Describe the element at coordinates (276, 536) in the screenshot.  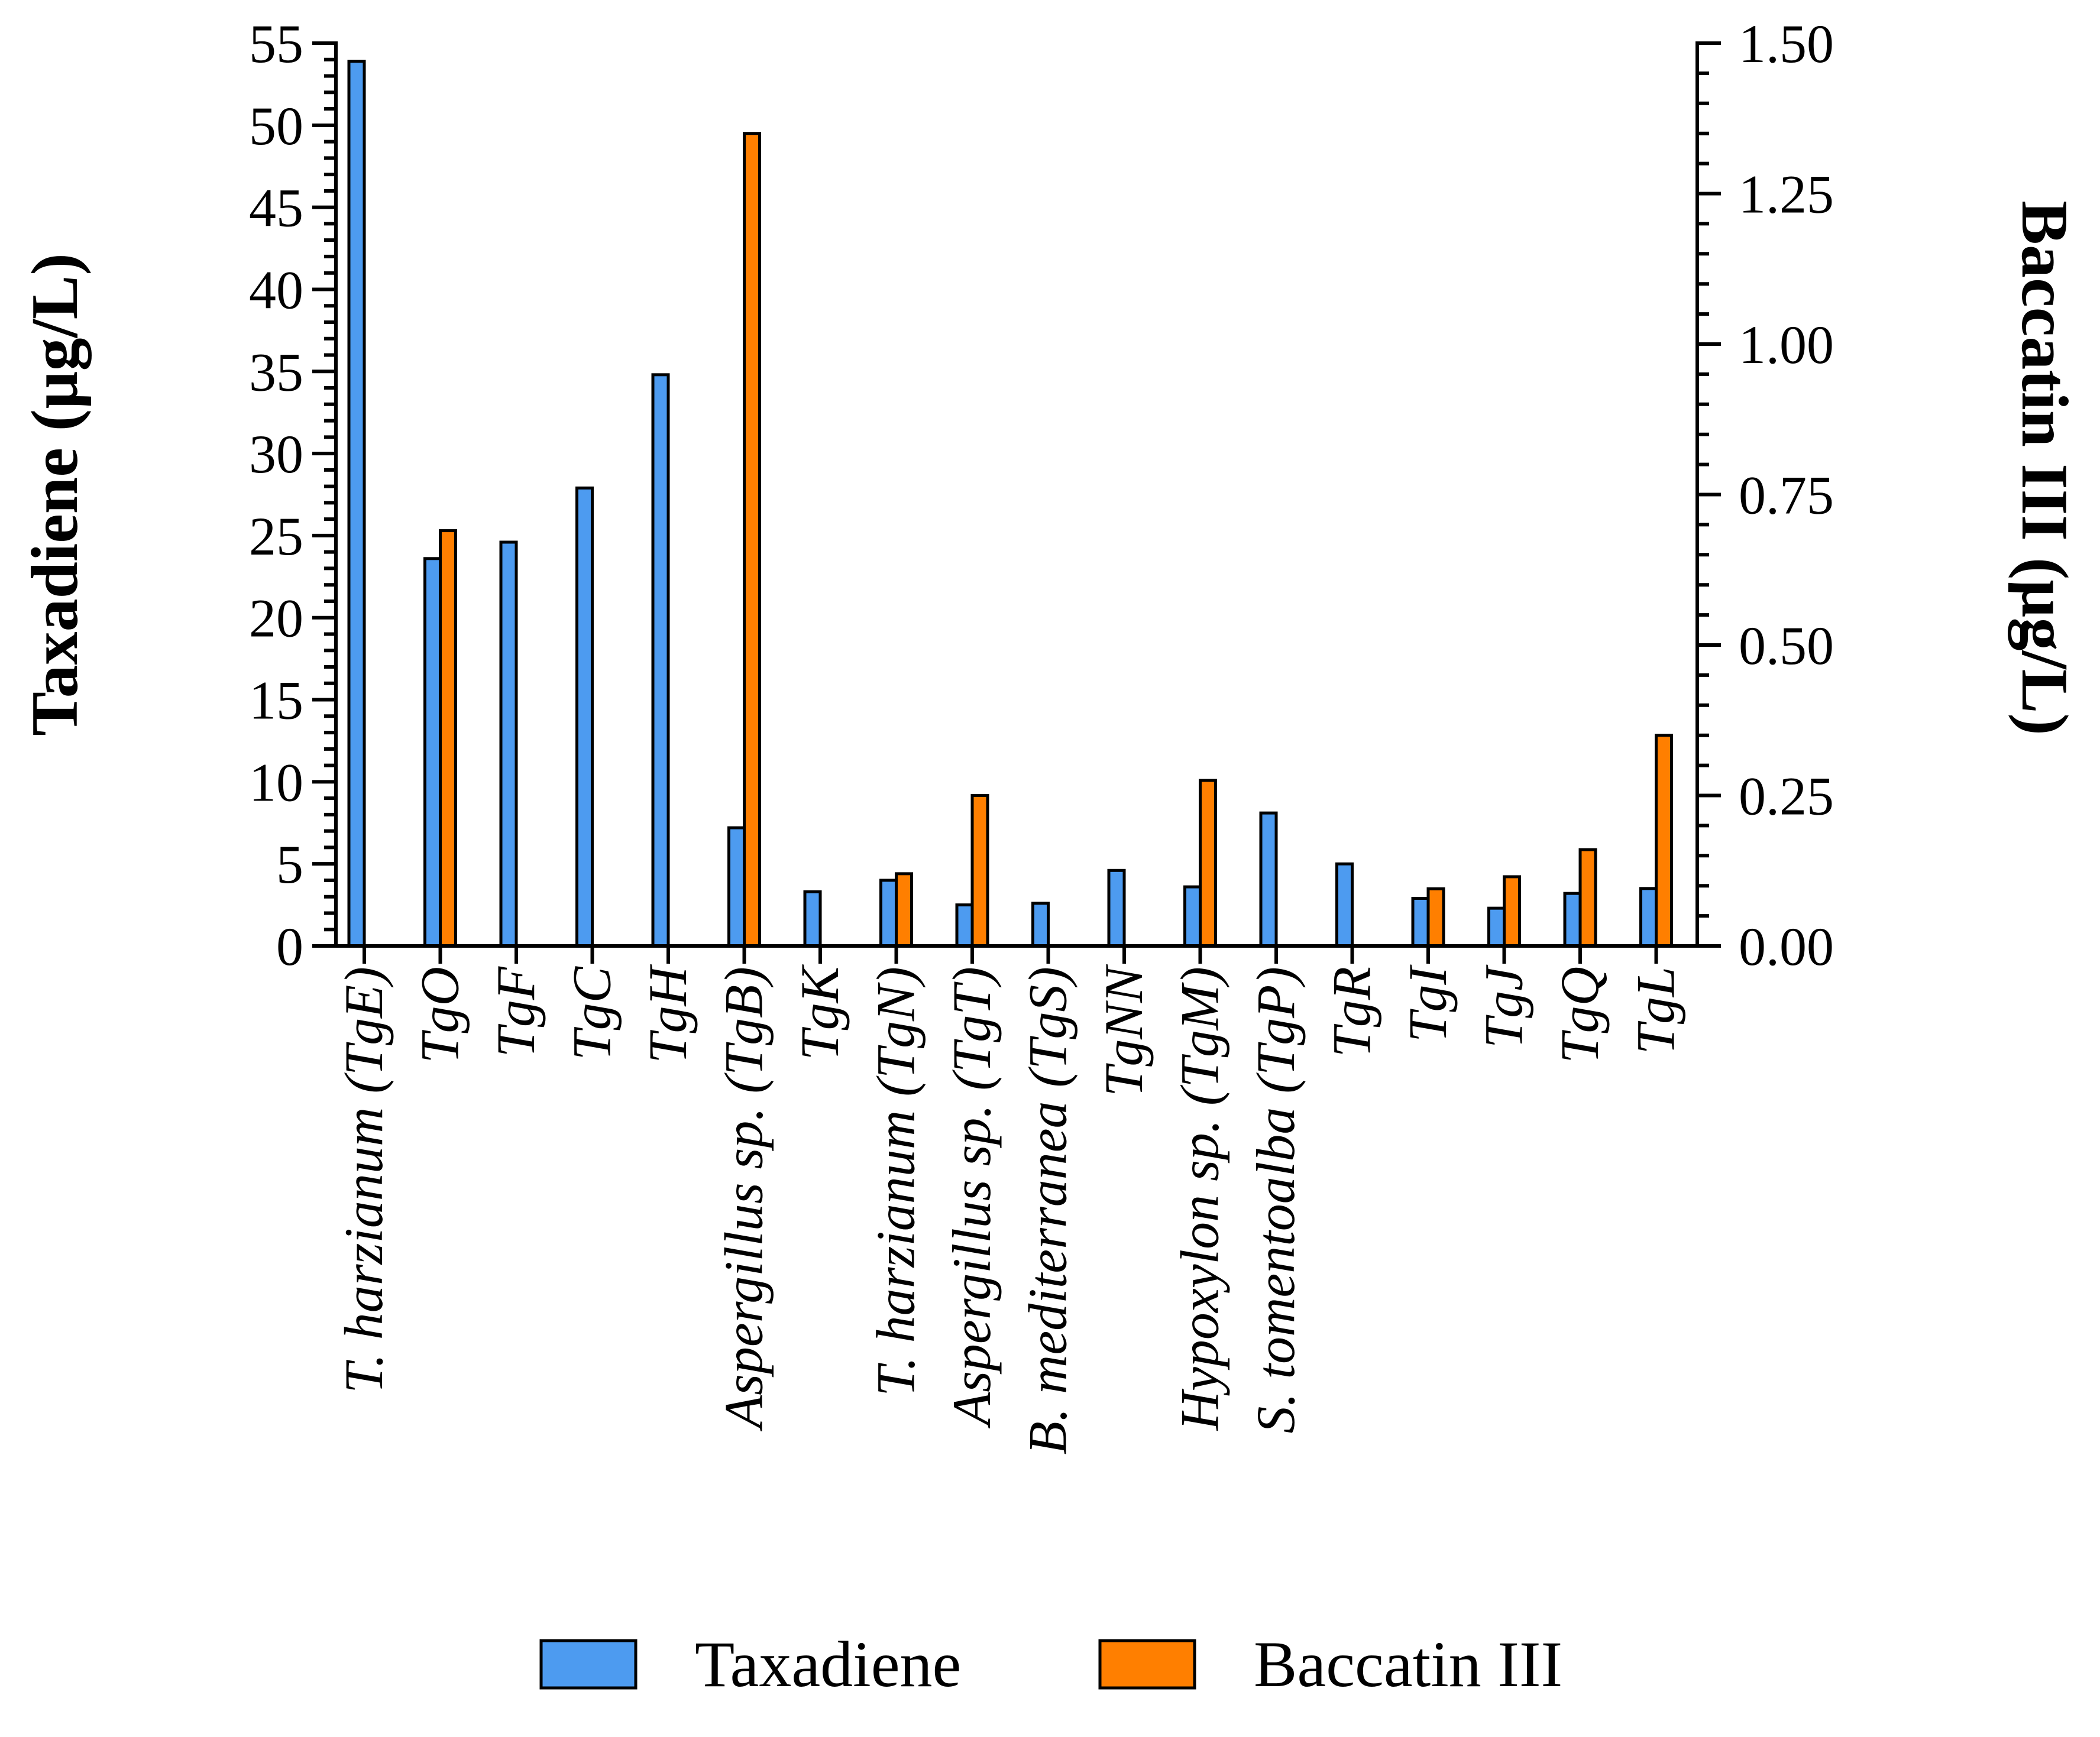
I see `y-tick-label: 25` at that location.